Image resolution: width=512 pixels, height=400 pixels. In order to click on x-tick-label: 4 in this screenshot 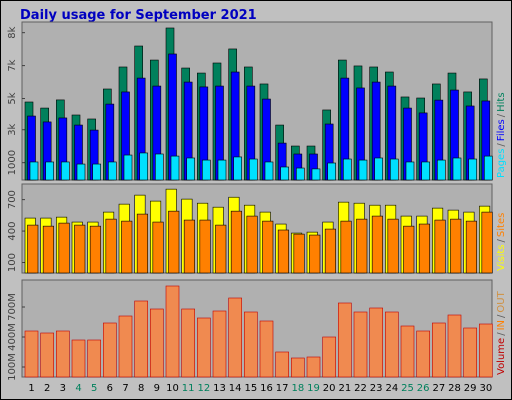, I will do `click(78, 388)`.